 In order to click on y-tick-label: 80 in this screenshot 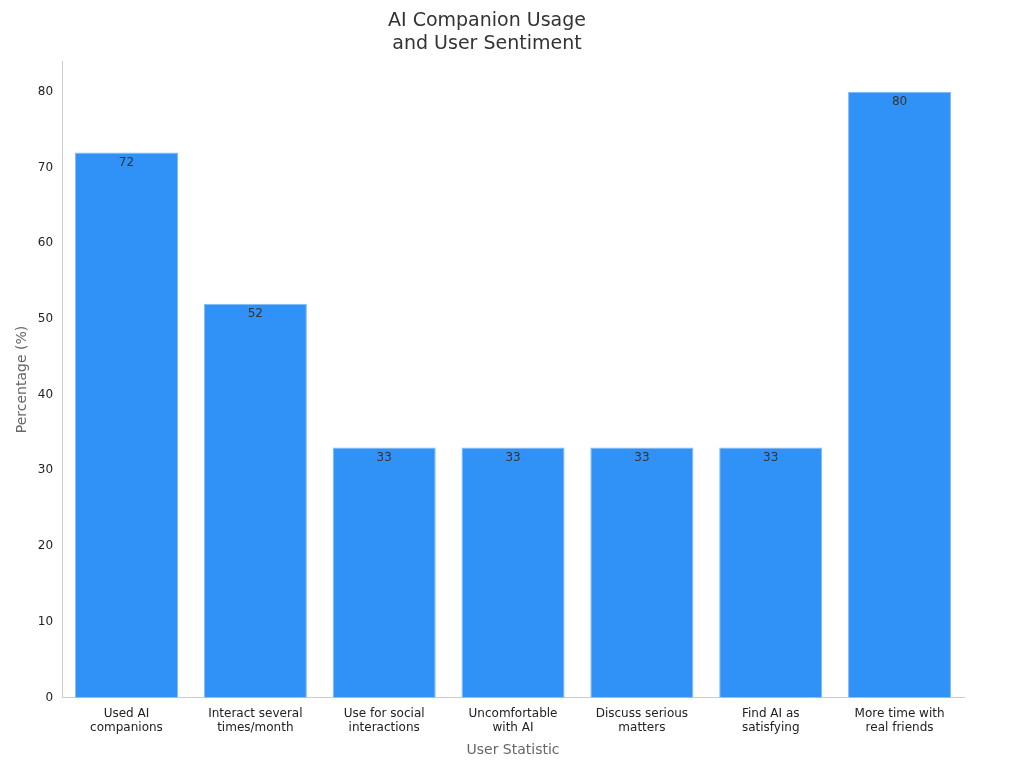, I will do `click(45, 91)`.